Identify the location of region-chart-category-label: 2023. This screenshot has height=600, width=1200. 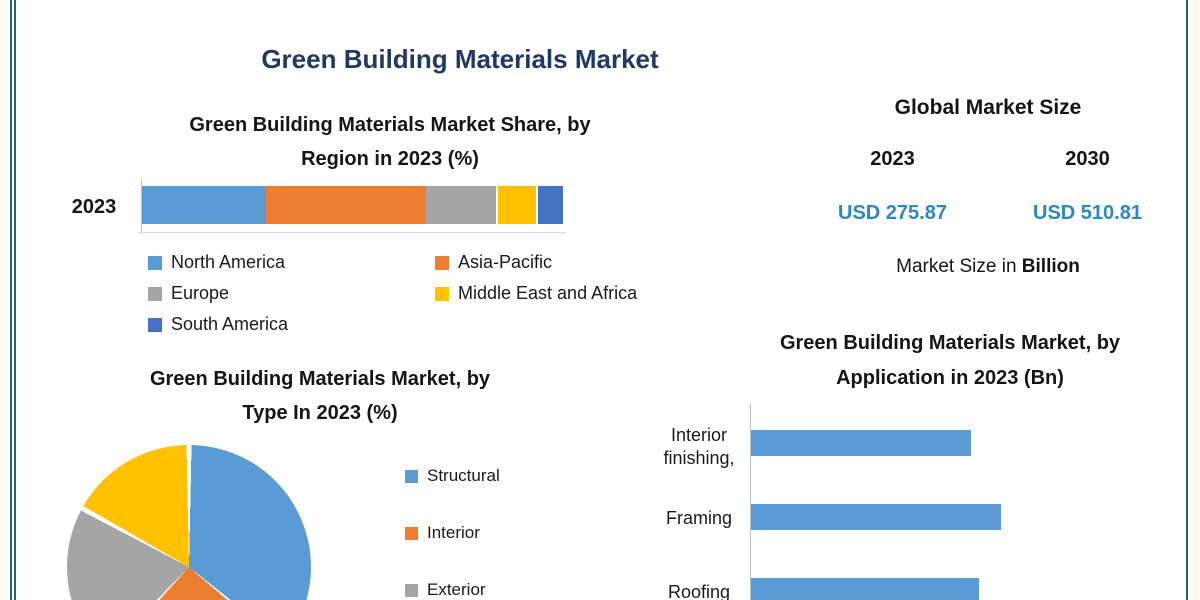
(94, 207).